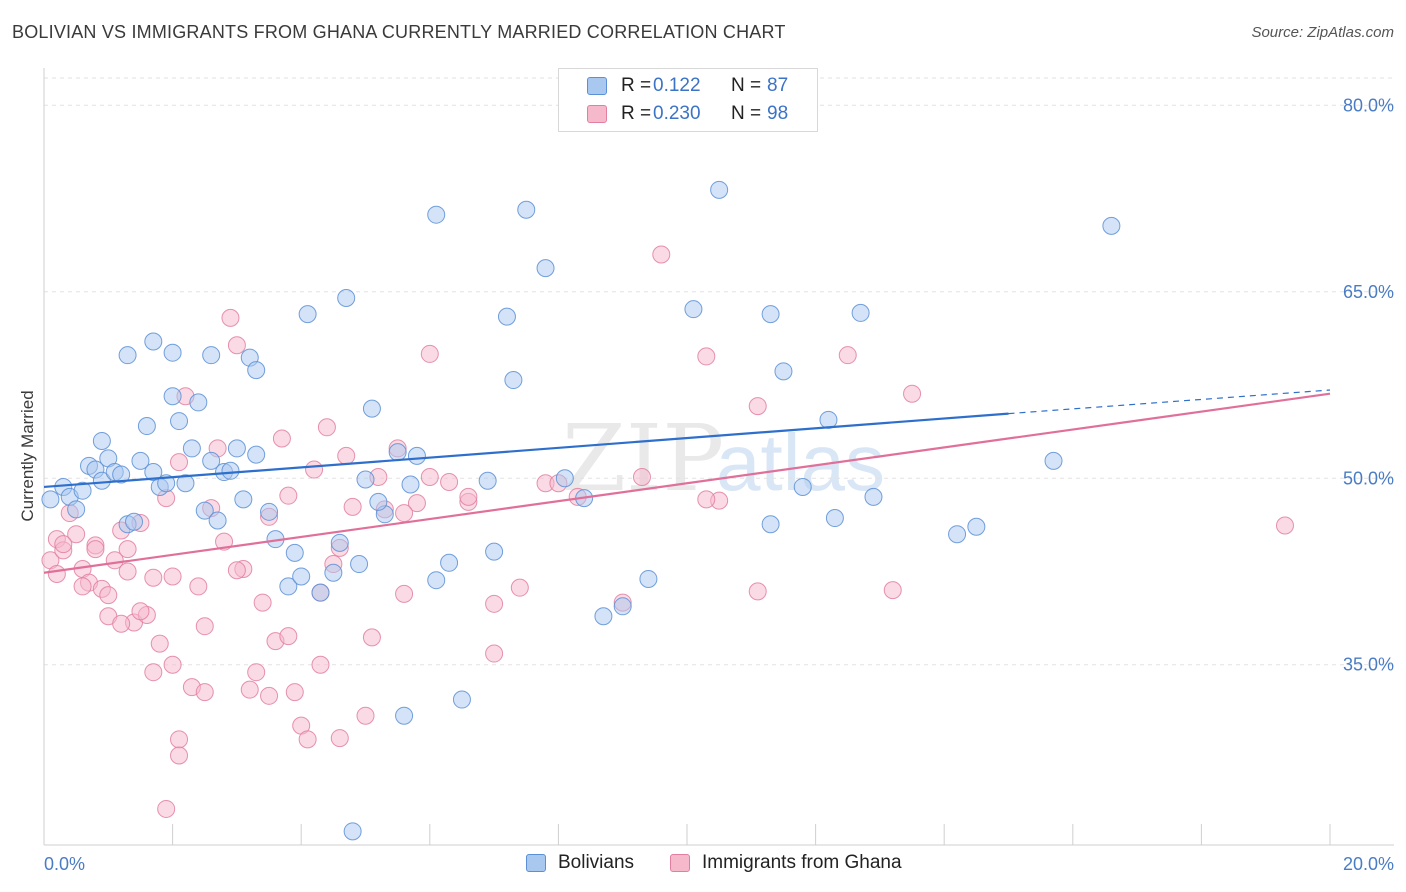  I want to click on legend-n-value: 87, so click(778, 85).